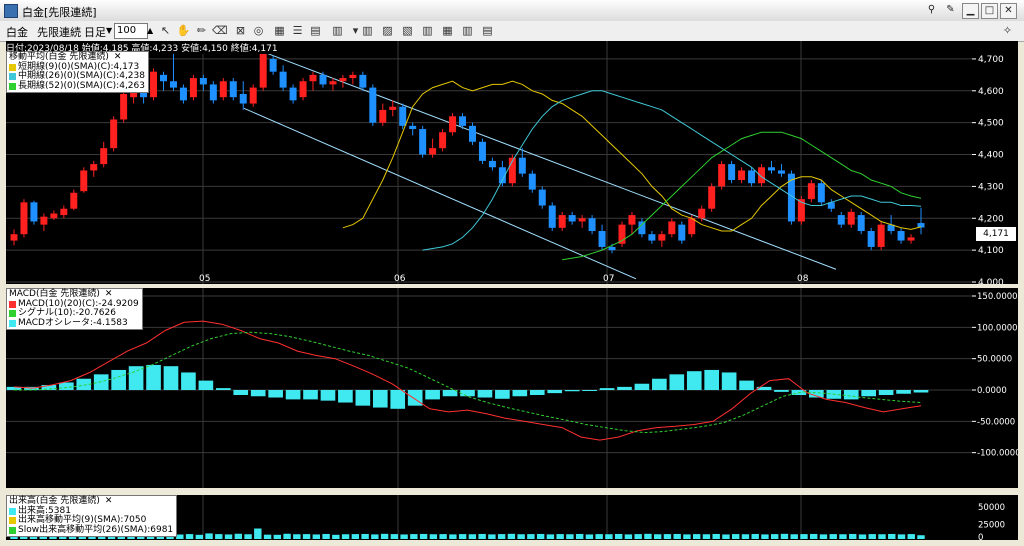 The image size is (1024, 546). What do you see at coordinates (183, 30) in the screenshot?
I see `hand-icon: ✋` at bounding box center [183, 30].